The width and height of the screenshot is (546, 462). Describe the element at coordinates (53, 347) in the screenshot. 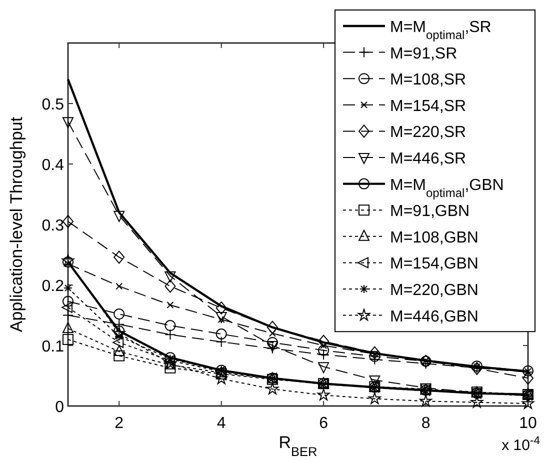

I see `y-tick-label: 0.1` at that location.